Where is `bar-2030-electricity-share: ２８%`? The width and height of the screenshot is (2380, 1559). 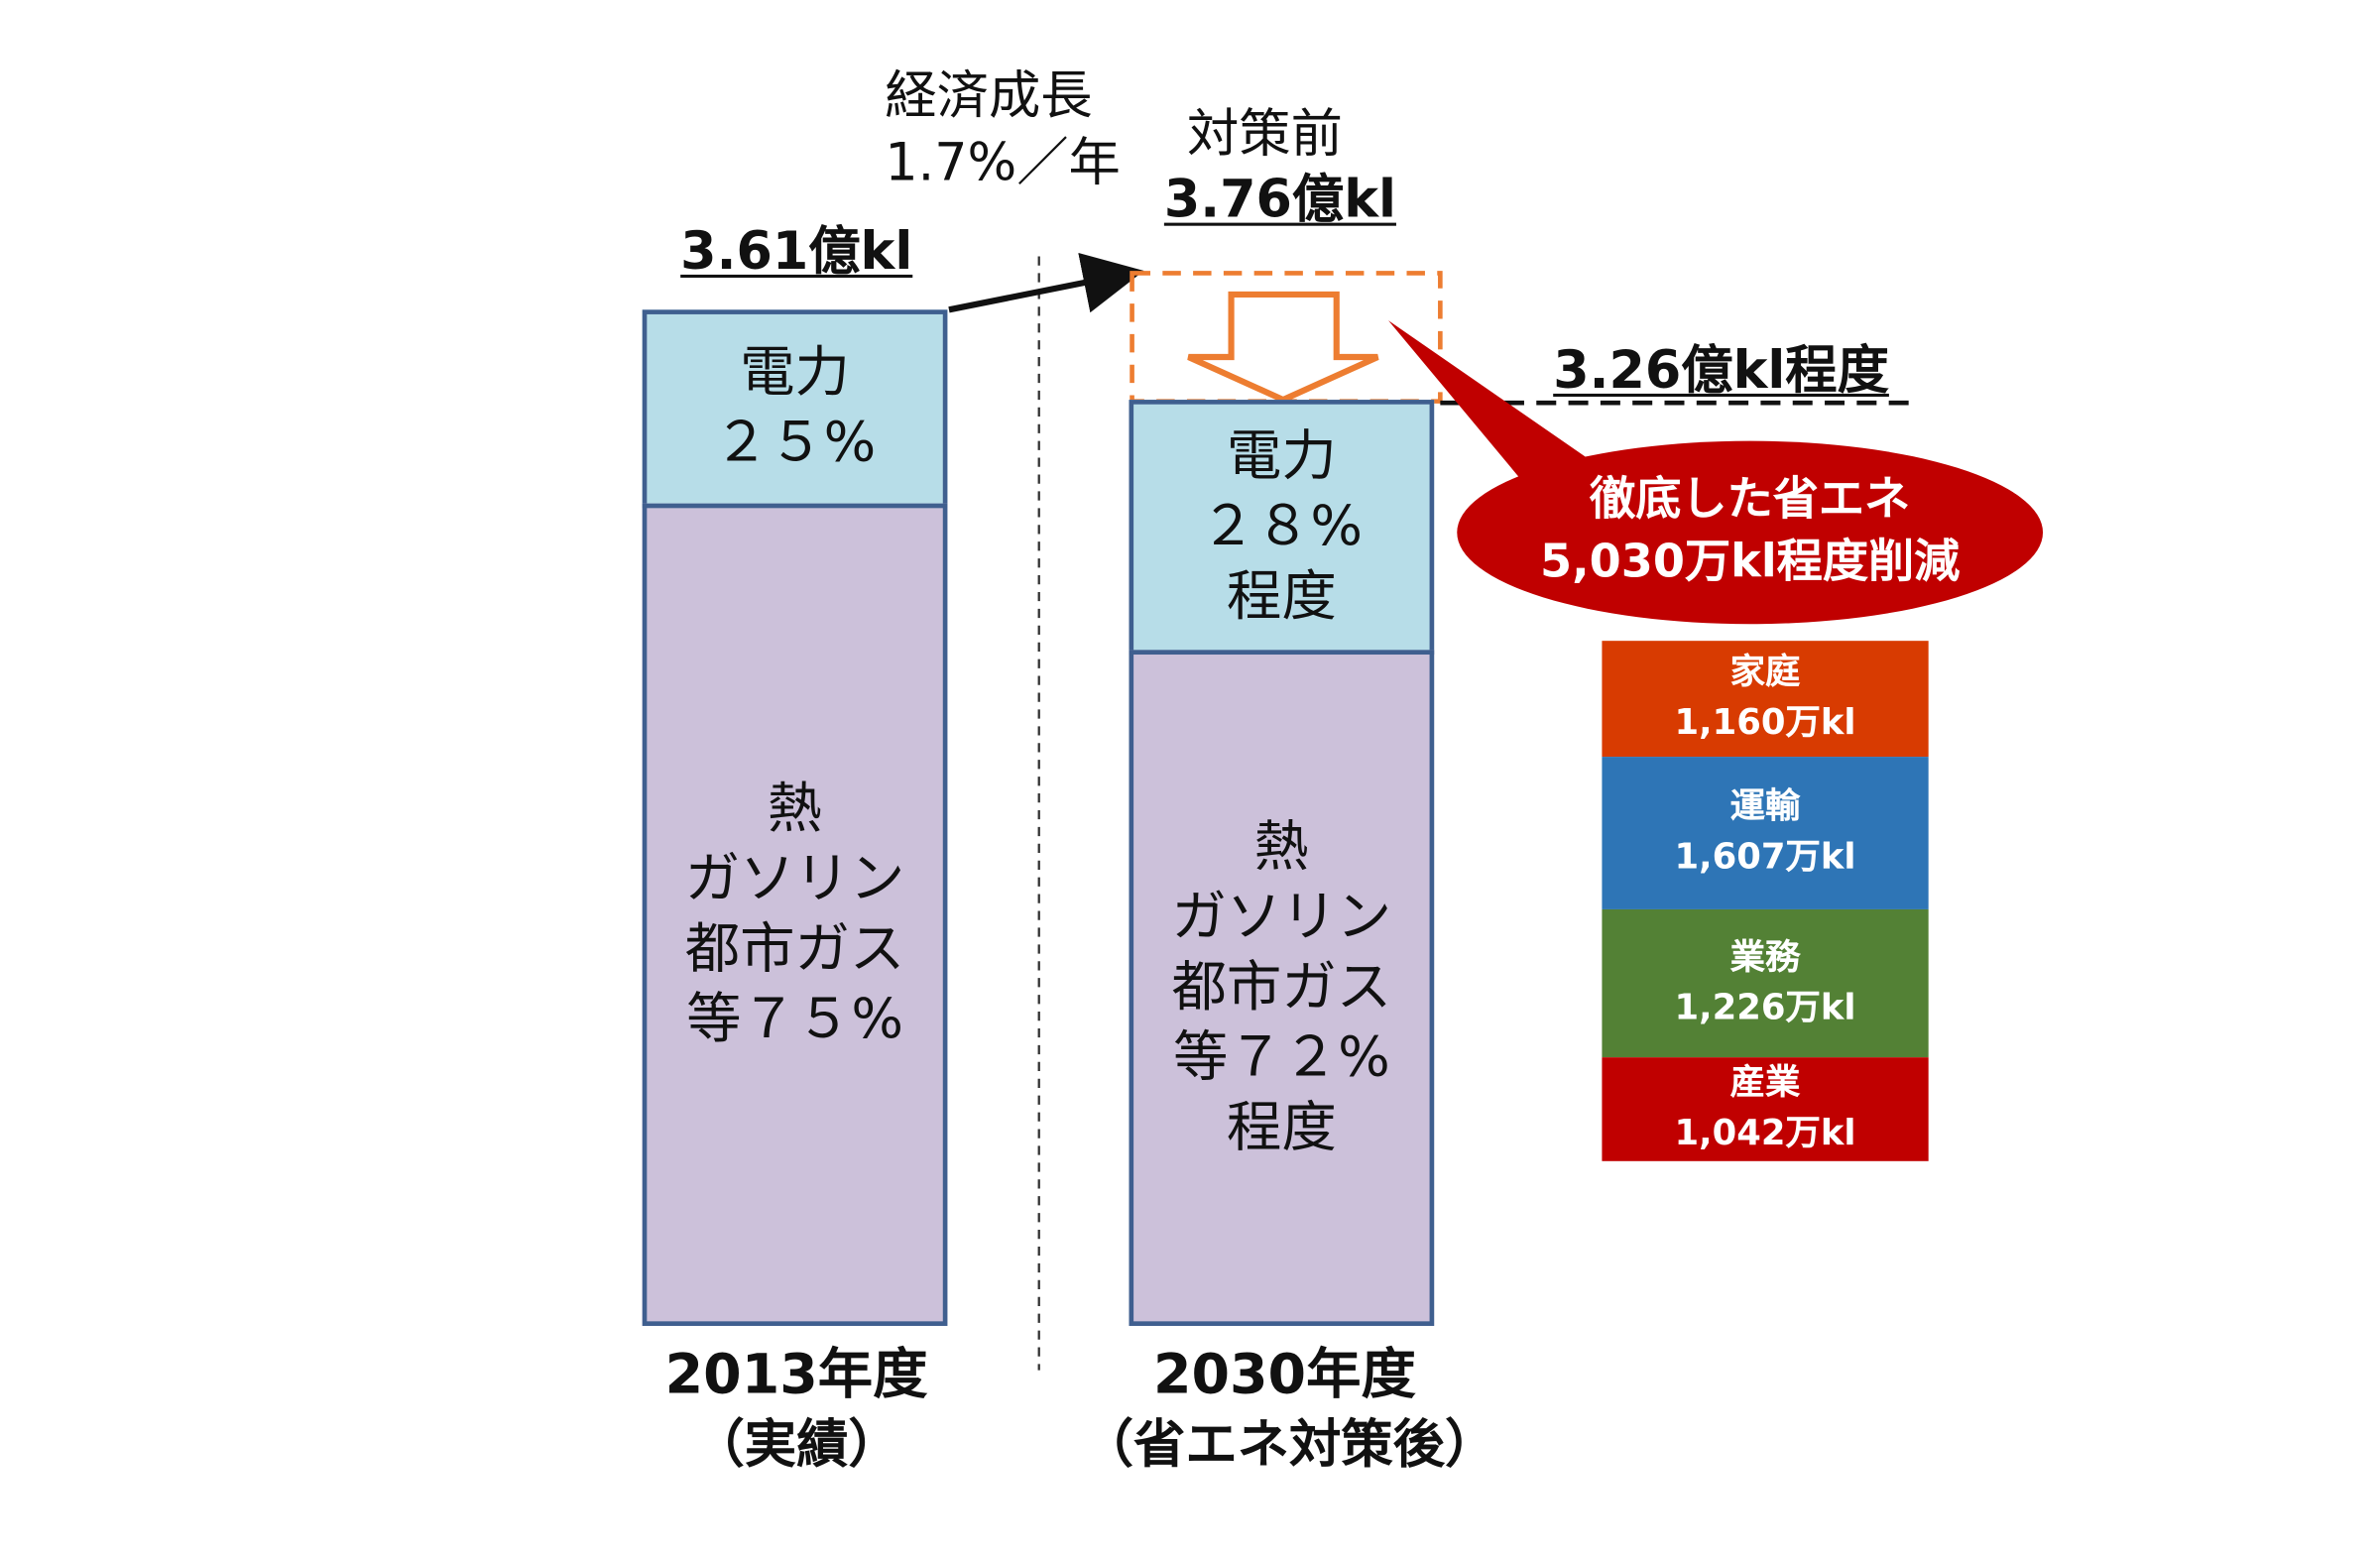 bar-2030-electricity-share: ２８% is located at coordinates (1282, 527).